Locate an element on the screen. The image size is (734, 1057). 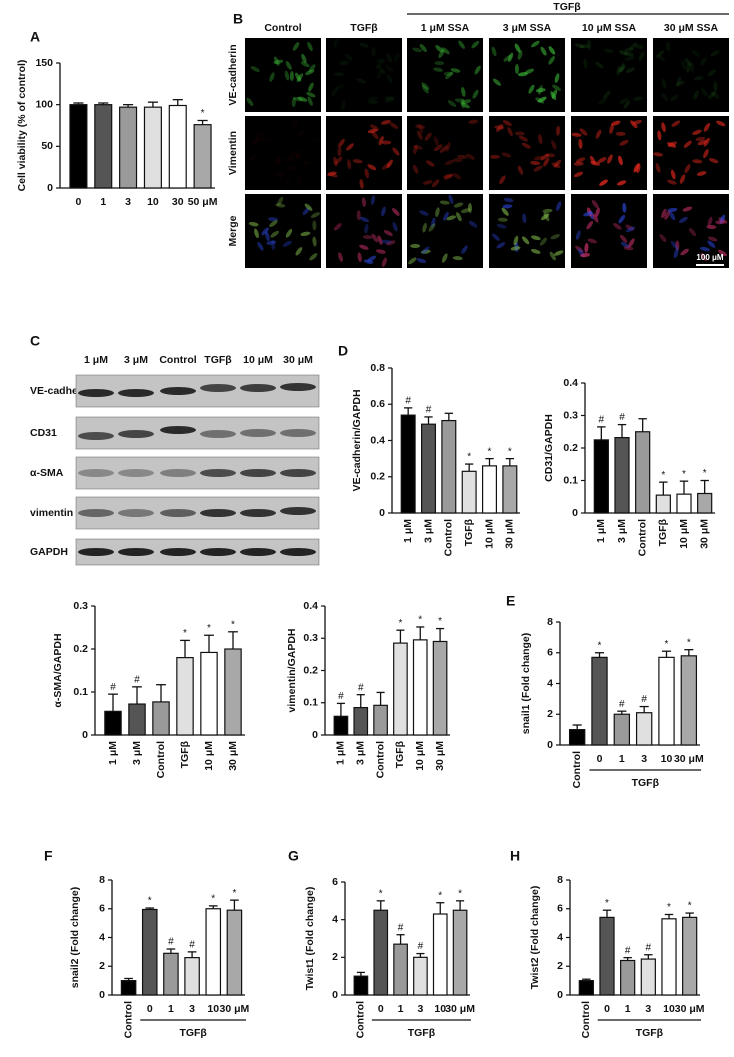
panel-label: E is located at coordinates (510, 601).